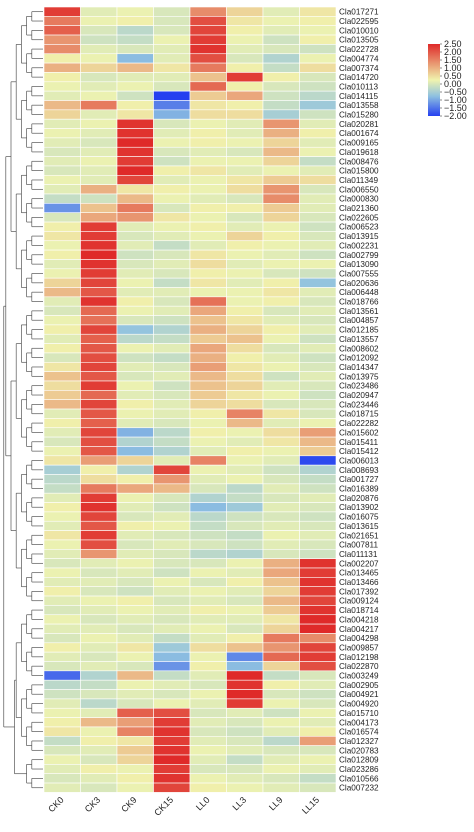 The height and width of the screenshot is (832, 474). What do you see at coordinates (455, 100) in the screenshot?
I see `colorbar-tick-label: −1.00` at bounding box center [455, 100].